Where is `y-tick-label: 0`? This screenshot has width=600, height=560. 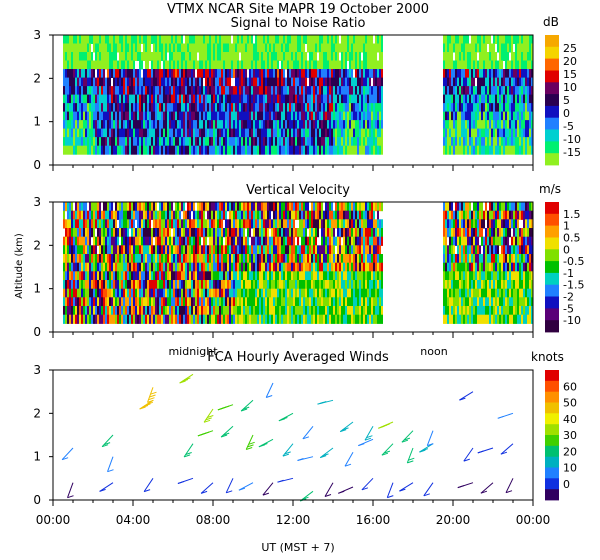 y-tick-label: 0 is located at coordinates (37, 332).